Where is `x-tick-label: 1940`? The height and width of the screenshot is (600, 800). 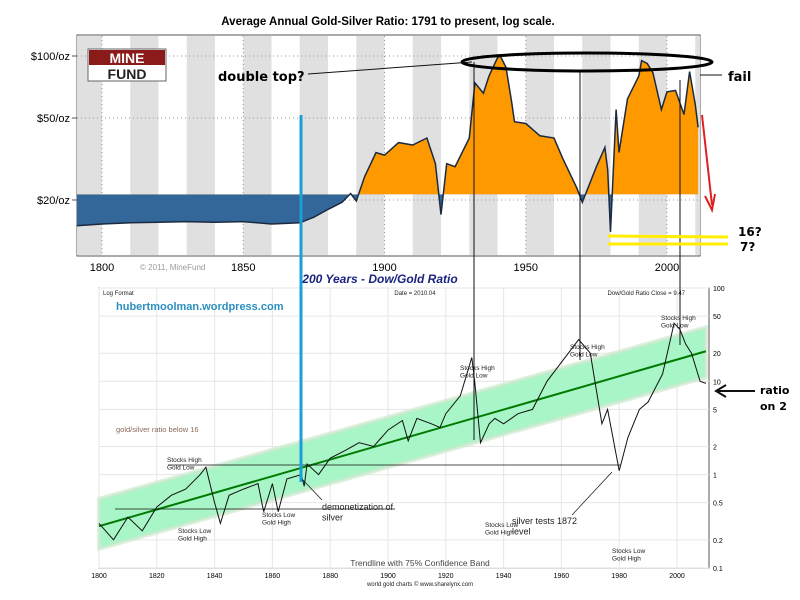 x-tick-label: 1940 is located at coordinates (504, 576).